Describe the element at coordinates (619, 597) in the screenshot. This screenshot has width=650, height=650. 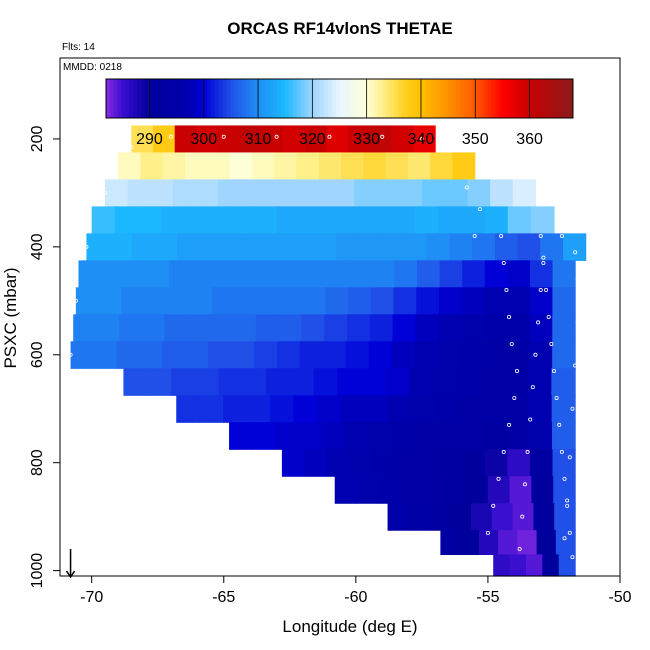
I see `x-tick-label: -50` at that location.